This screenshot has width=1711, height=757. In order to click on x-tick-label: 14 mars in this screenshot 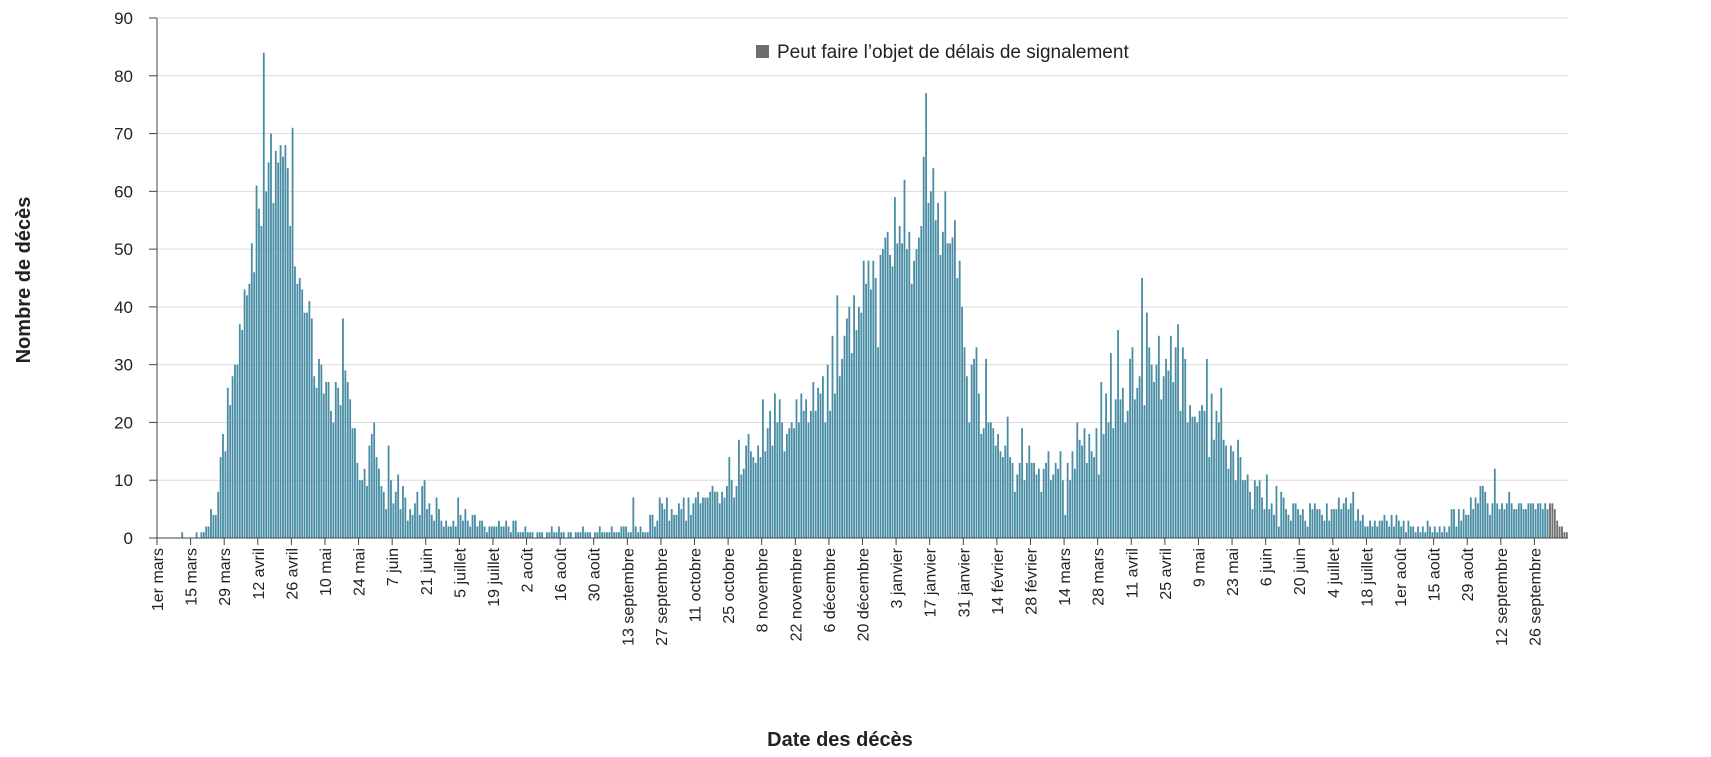, I will do `click(1065, 577)`.